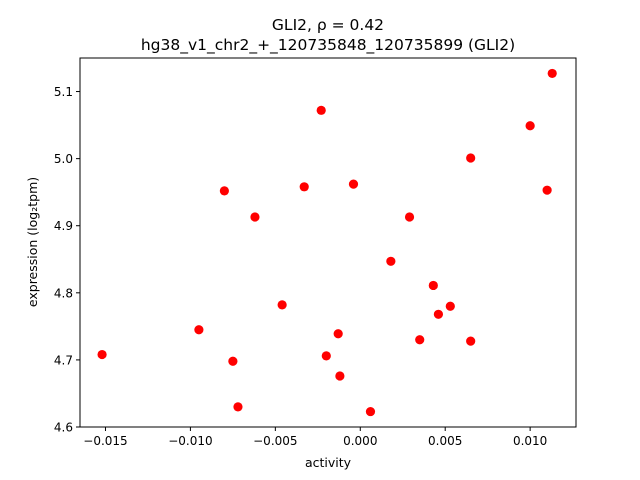 The height and width of the screenshot is (480, 640). What do you see at coordinates (32, 242) in the screenshot?
I see `y-axis-label: expression (log₂tpm)` at bounding box center [32, 242].